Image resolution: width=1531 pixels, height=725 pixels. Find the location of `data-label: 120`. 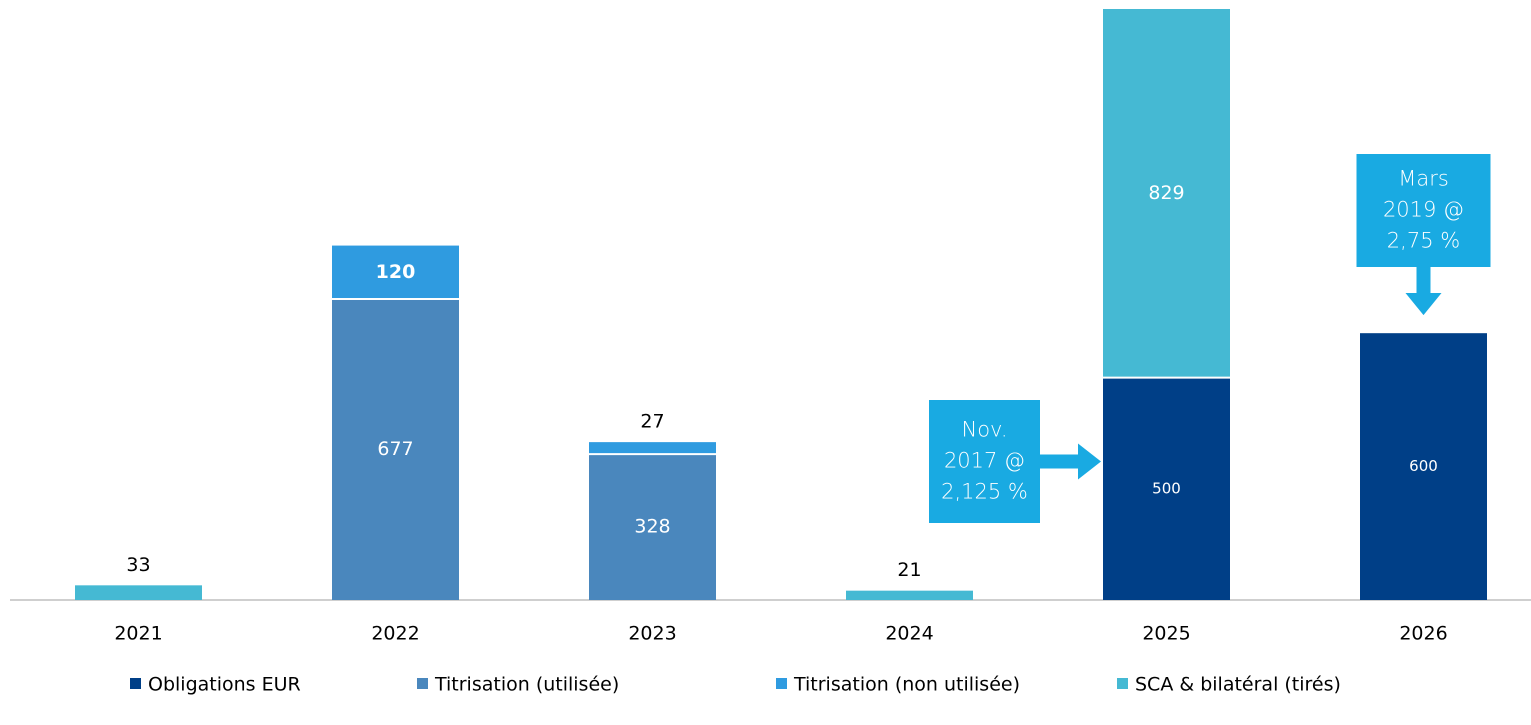

data-label: 120 is located at coordinates (396, 272).